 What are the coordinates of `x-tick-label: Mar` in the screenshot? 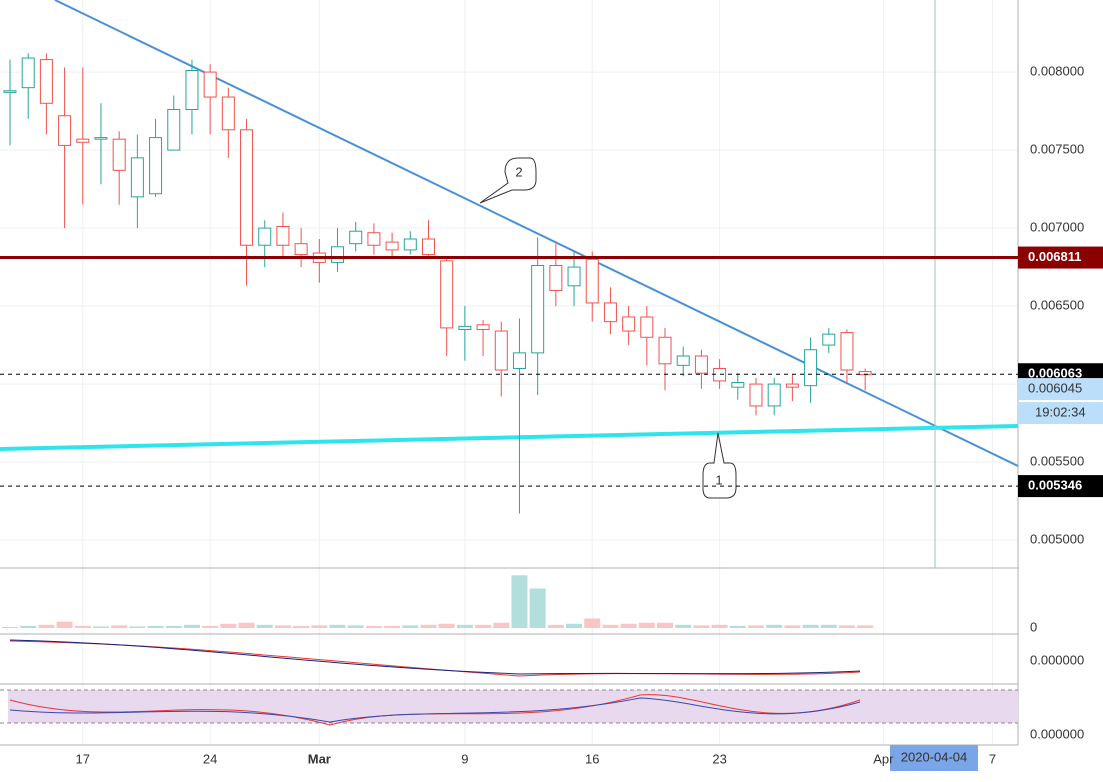 It's located at (319, 758).